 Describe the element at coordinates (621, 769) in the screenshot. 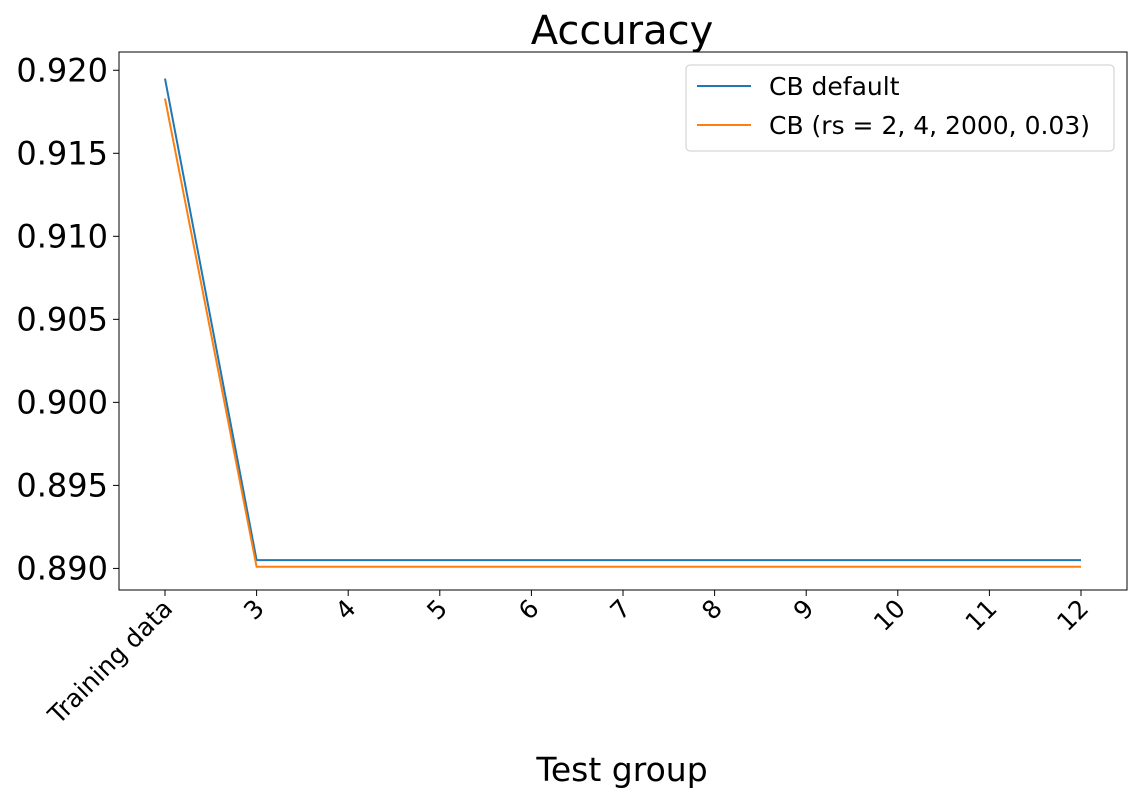

I see `x-axis-label: Test group` at that location.